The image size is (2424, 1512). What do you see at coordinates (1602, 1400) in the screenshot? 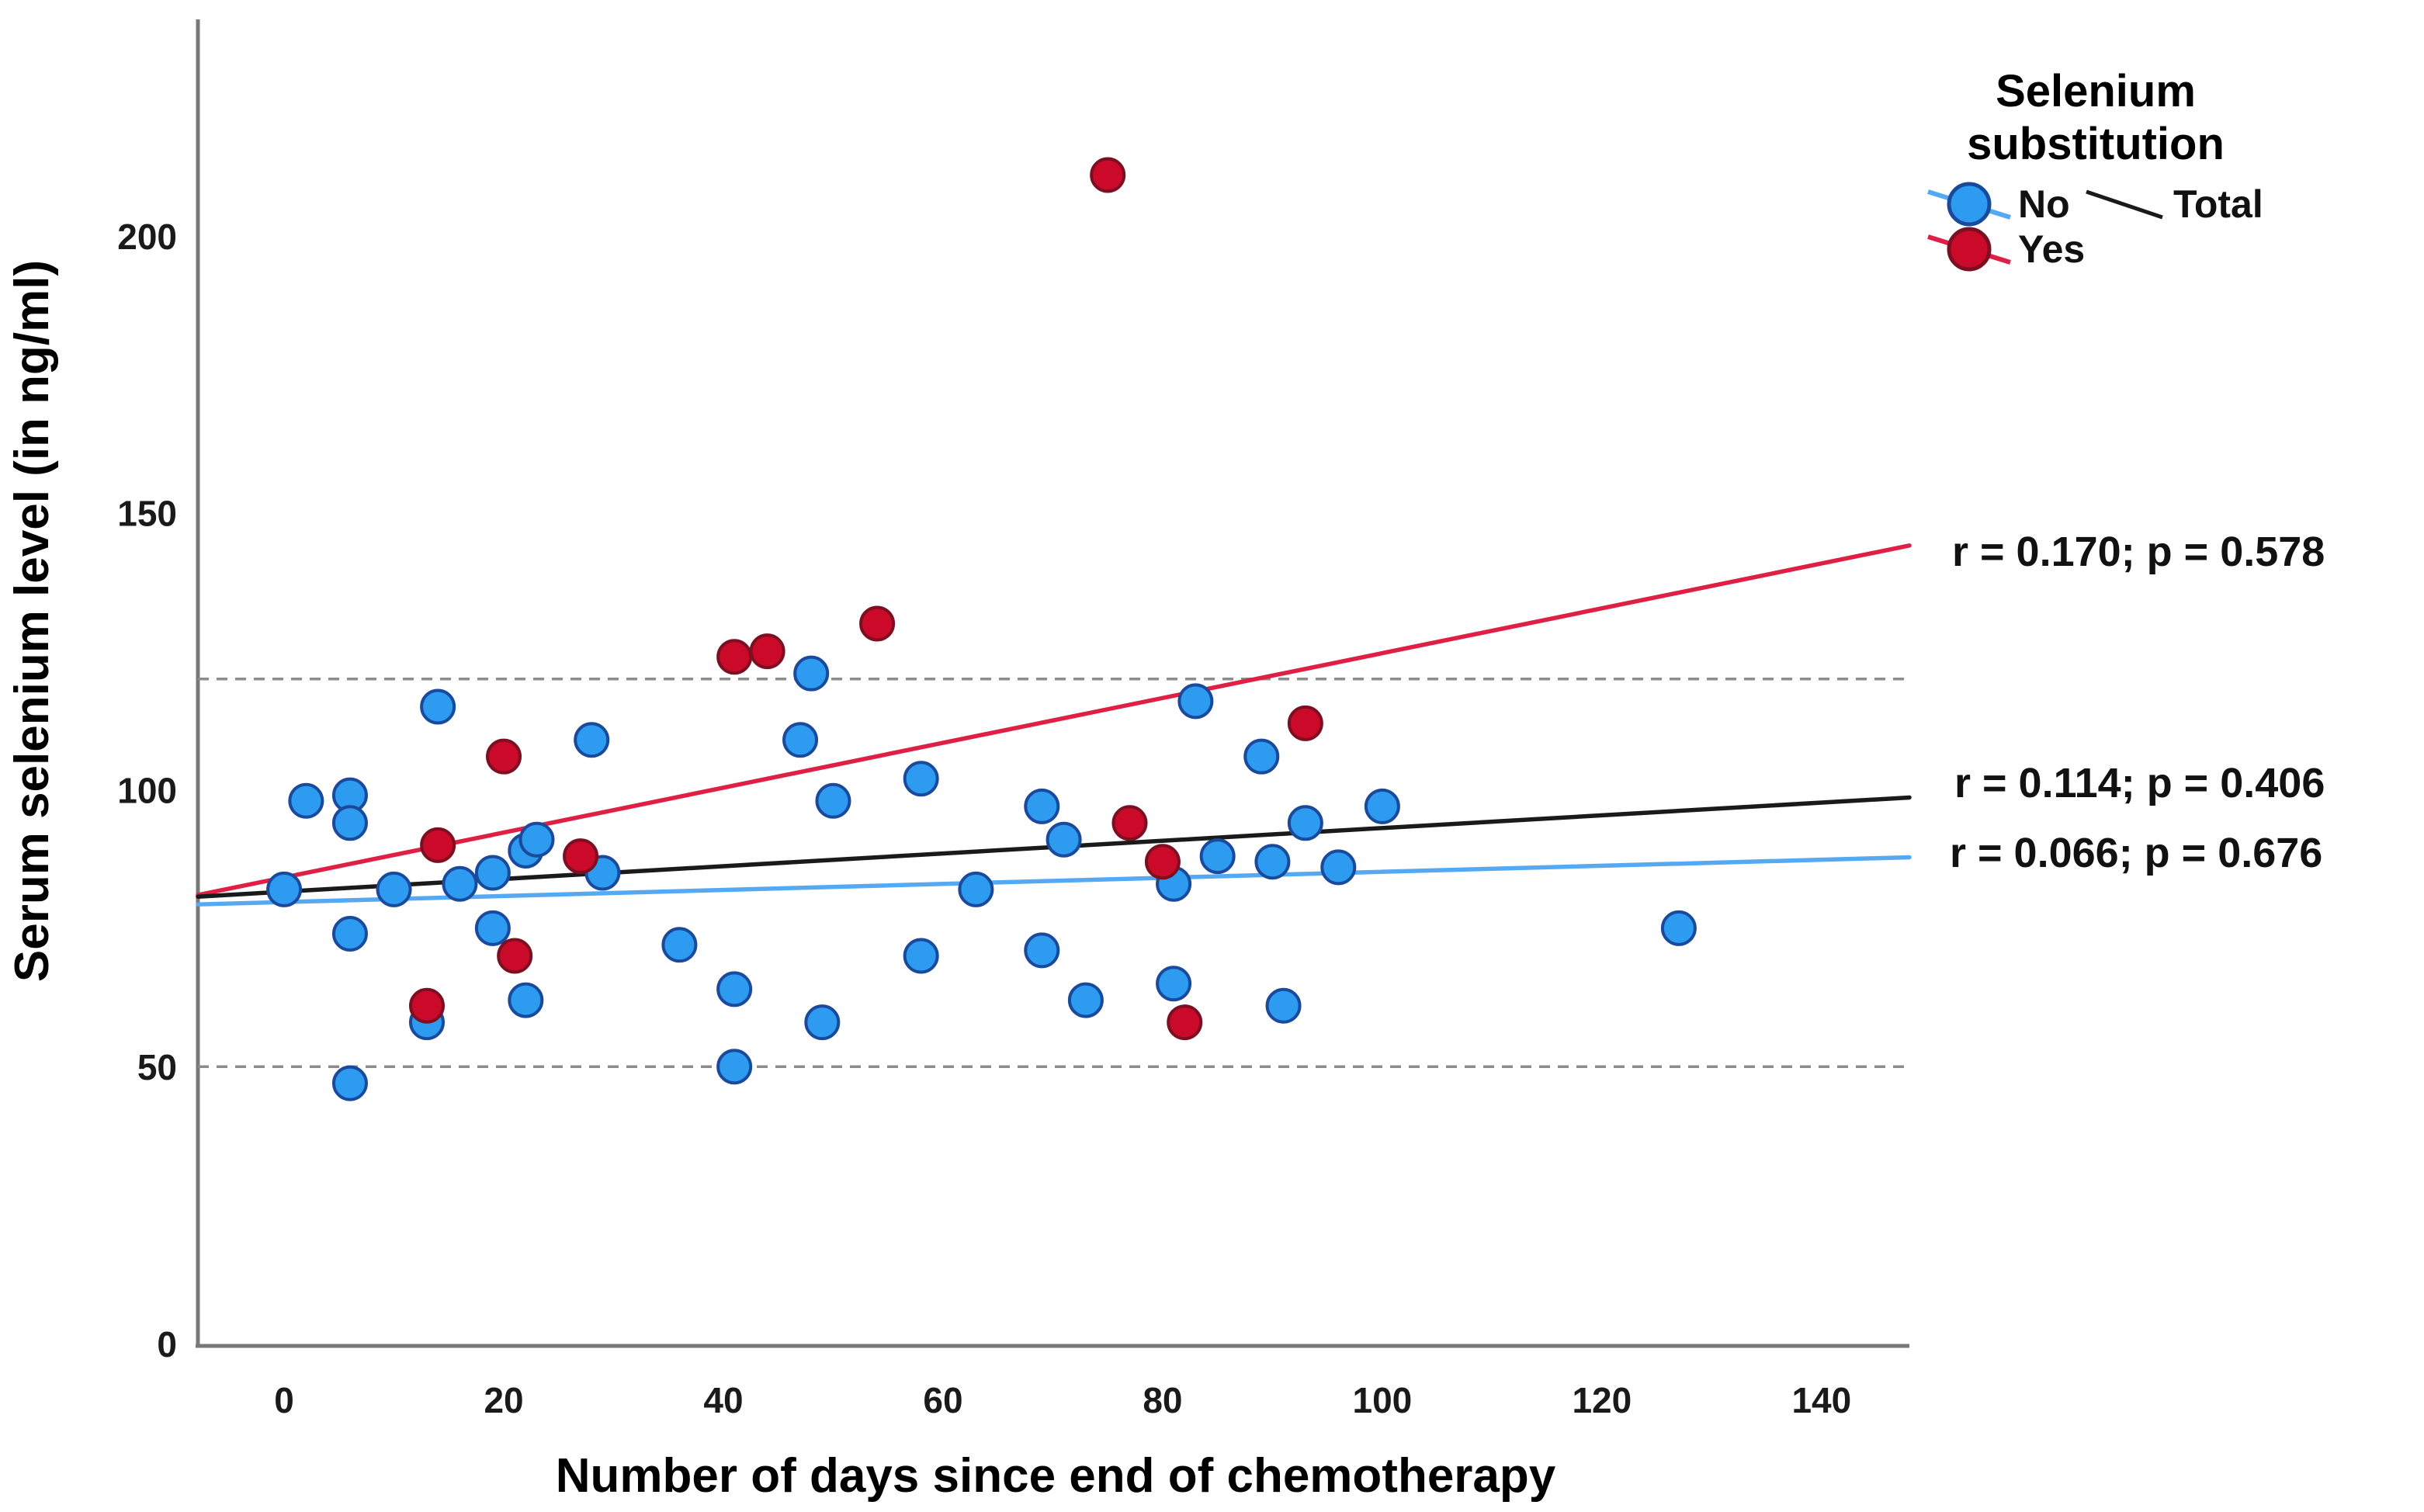
I see `x-tick-120: 120` at bounding box center [1602, 1400].